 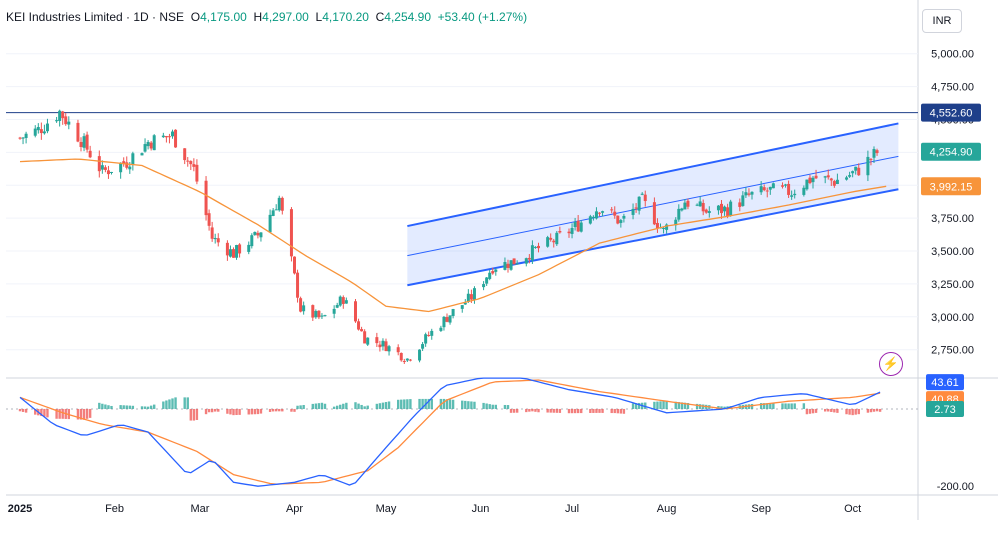 What do you see at coordinates (653, 206) in the screenshot?
I see `channel-mid-line` at bounding box center [653, 206].